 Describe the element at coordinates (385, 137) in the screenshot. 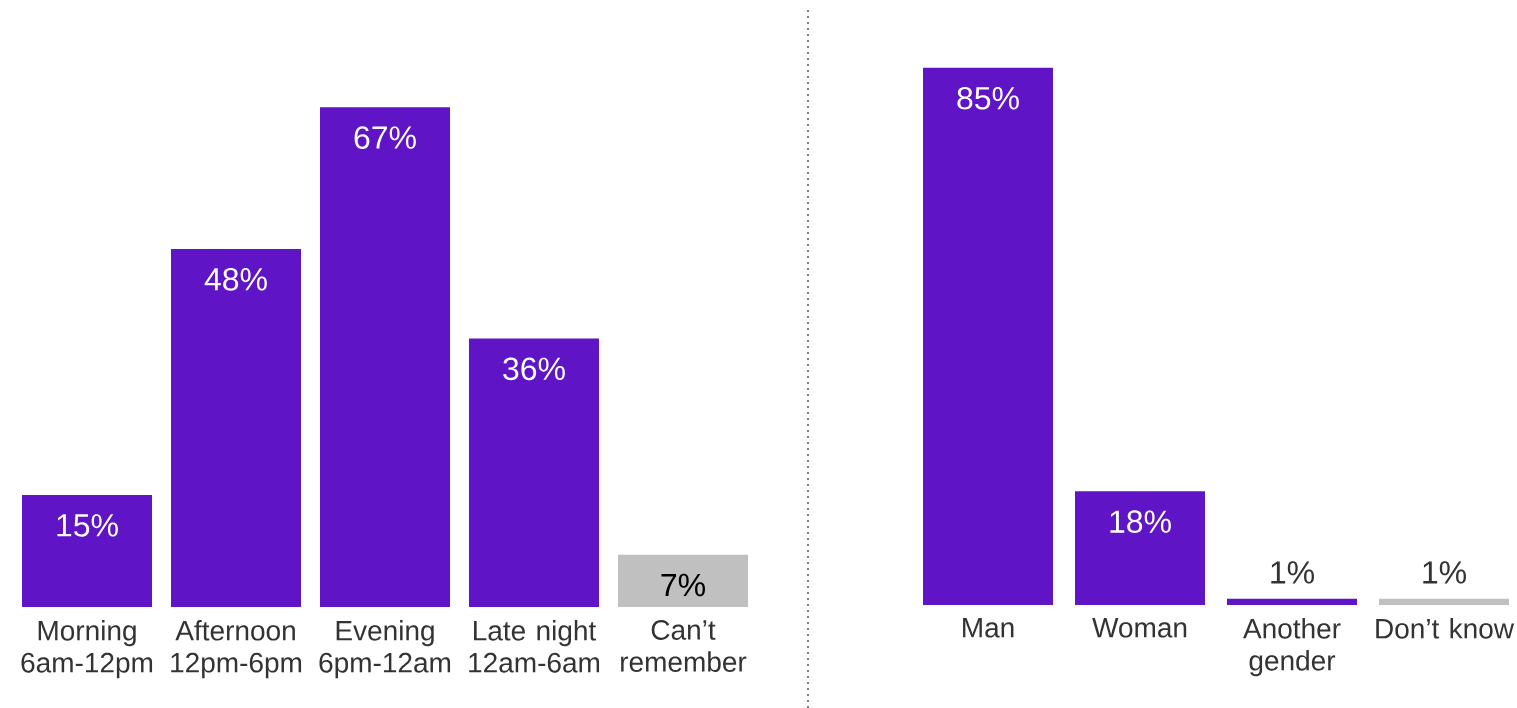

I see `data-label: 67%` at that location.